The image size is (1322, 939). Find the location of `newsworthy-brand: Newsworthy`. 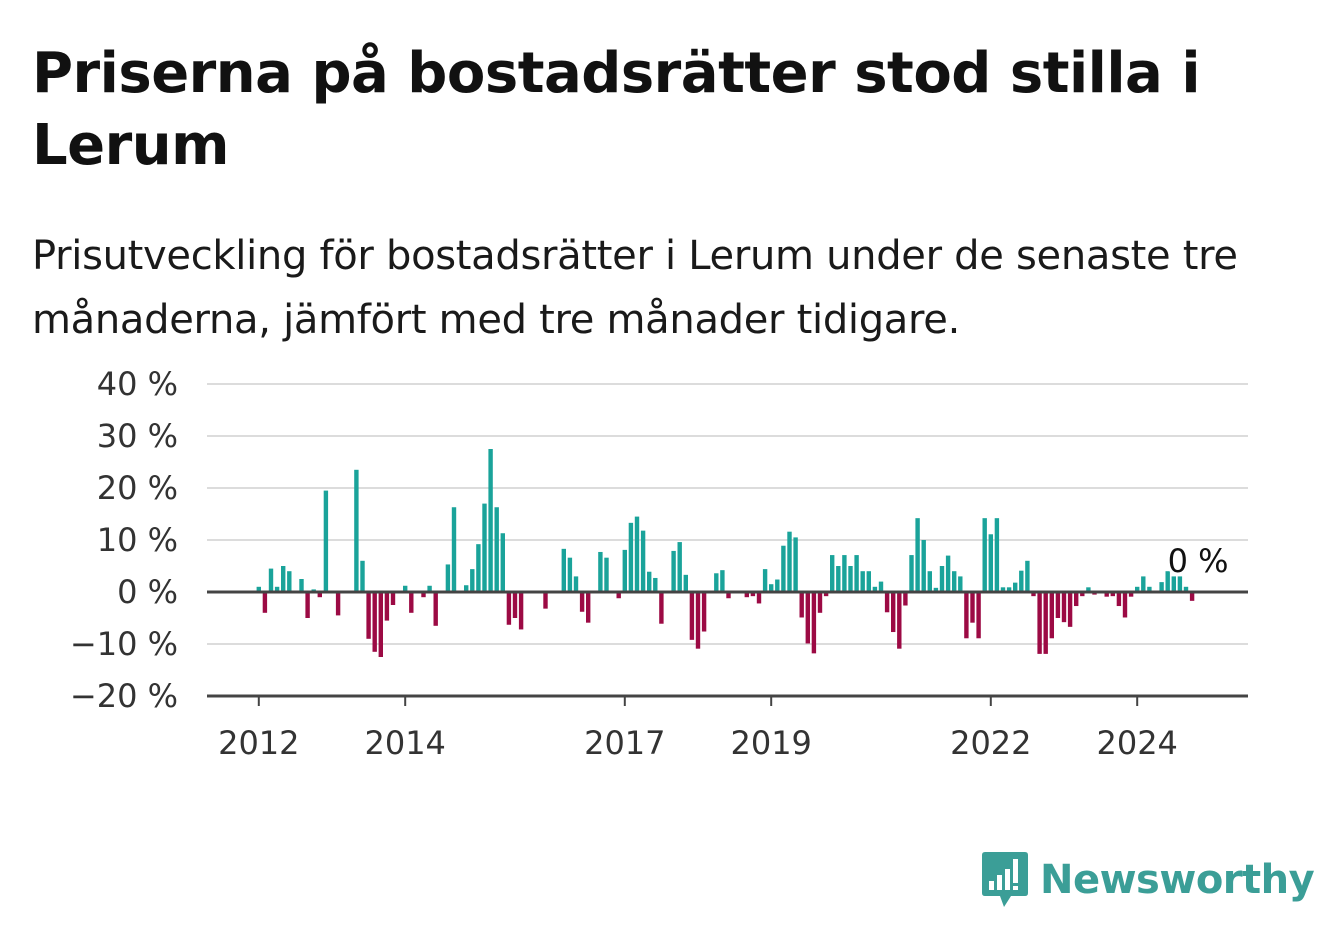

newsworthy-brand: Newsworthy is located at coordinates (1147, 880).